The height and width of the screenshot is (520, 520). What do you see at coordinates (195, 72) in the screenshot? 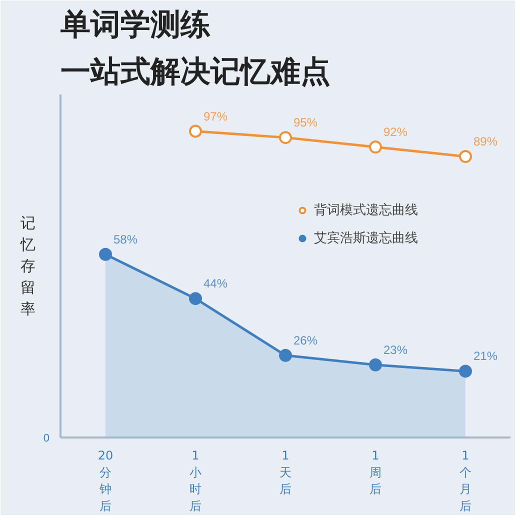
I see `chart-subtitle: 一站式解决记忆难点` at bounding box center [195, 72].